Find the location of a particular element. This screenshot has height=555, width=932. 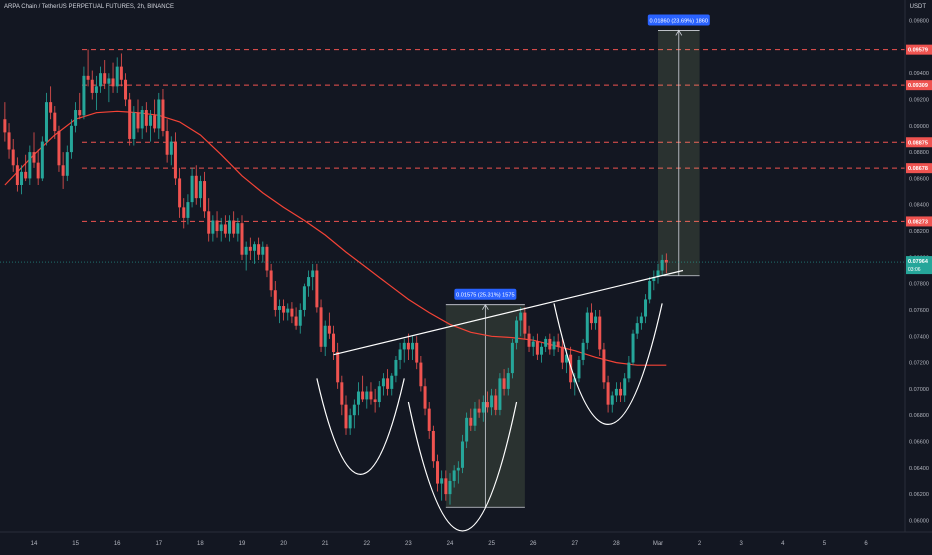

measure-label-0: 0.01575 (25.31%) 1575 is located at coordinates (485, 296).